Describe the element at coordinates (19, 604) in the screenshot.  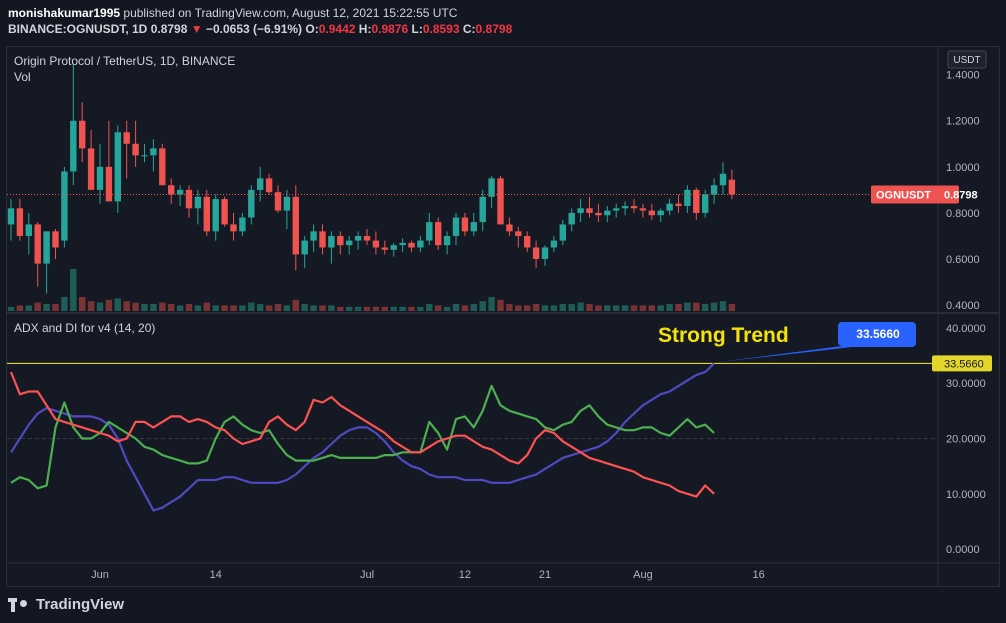
I see `tradingview-logo-icon` at that location.